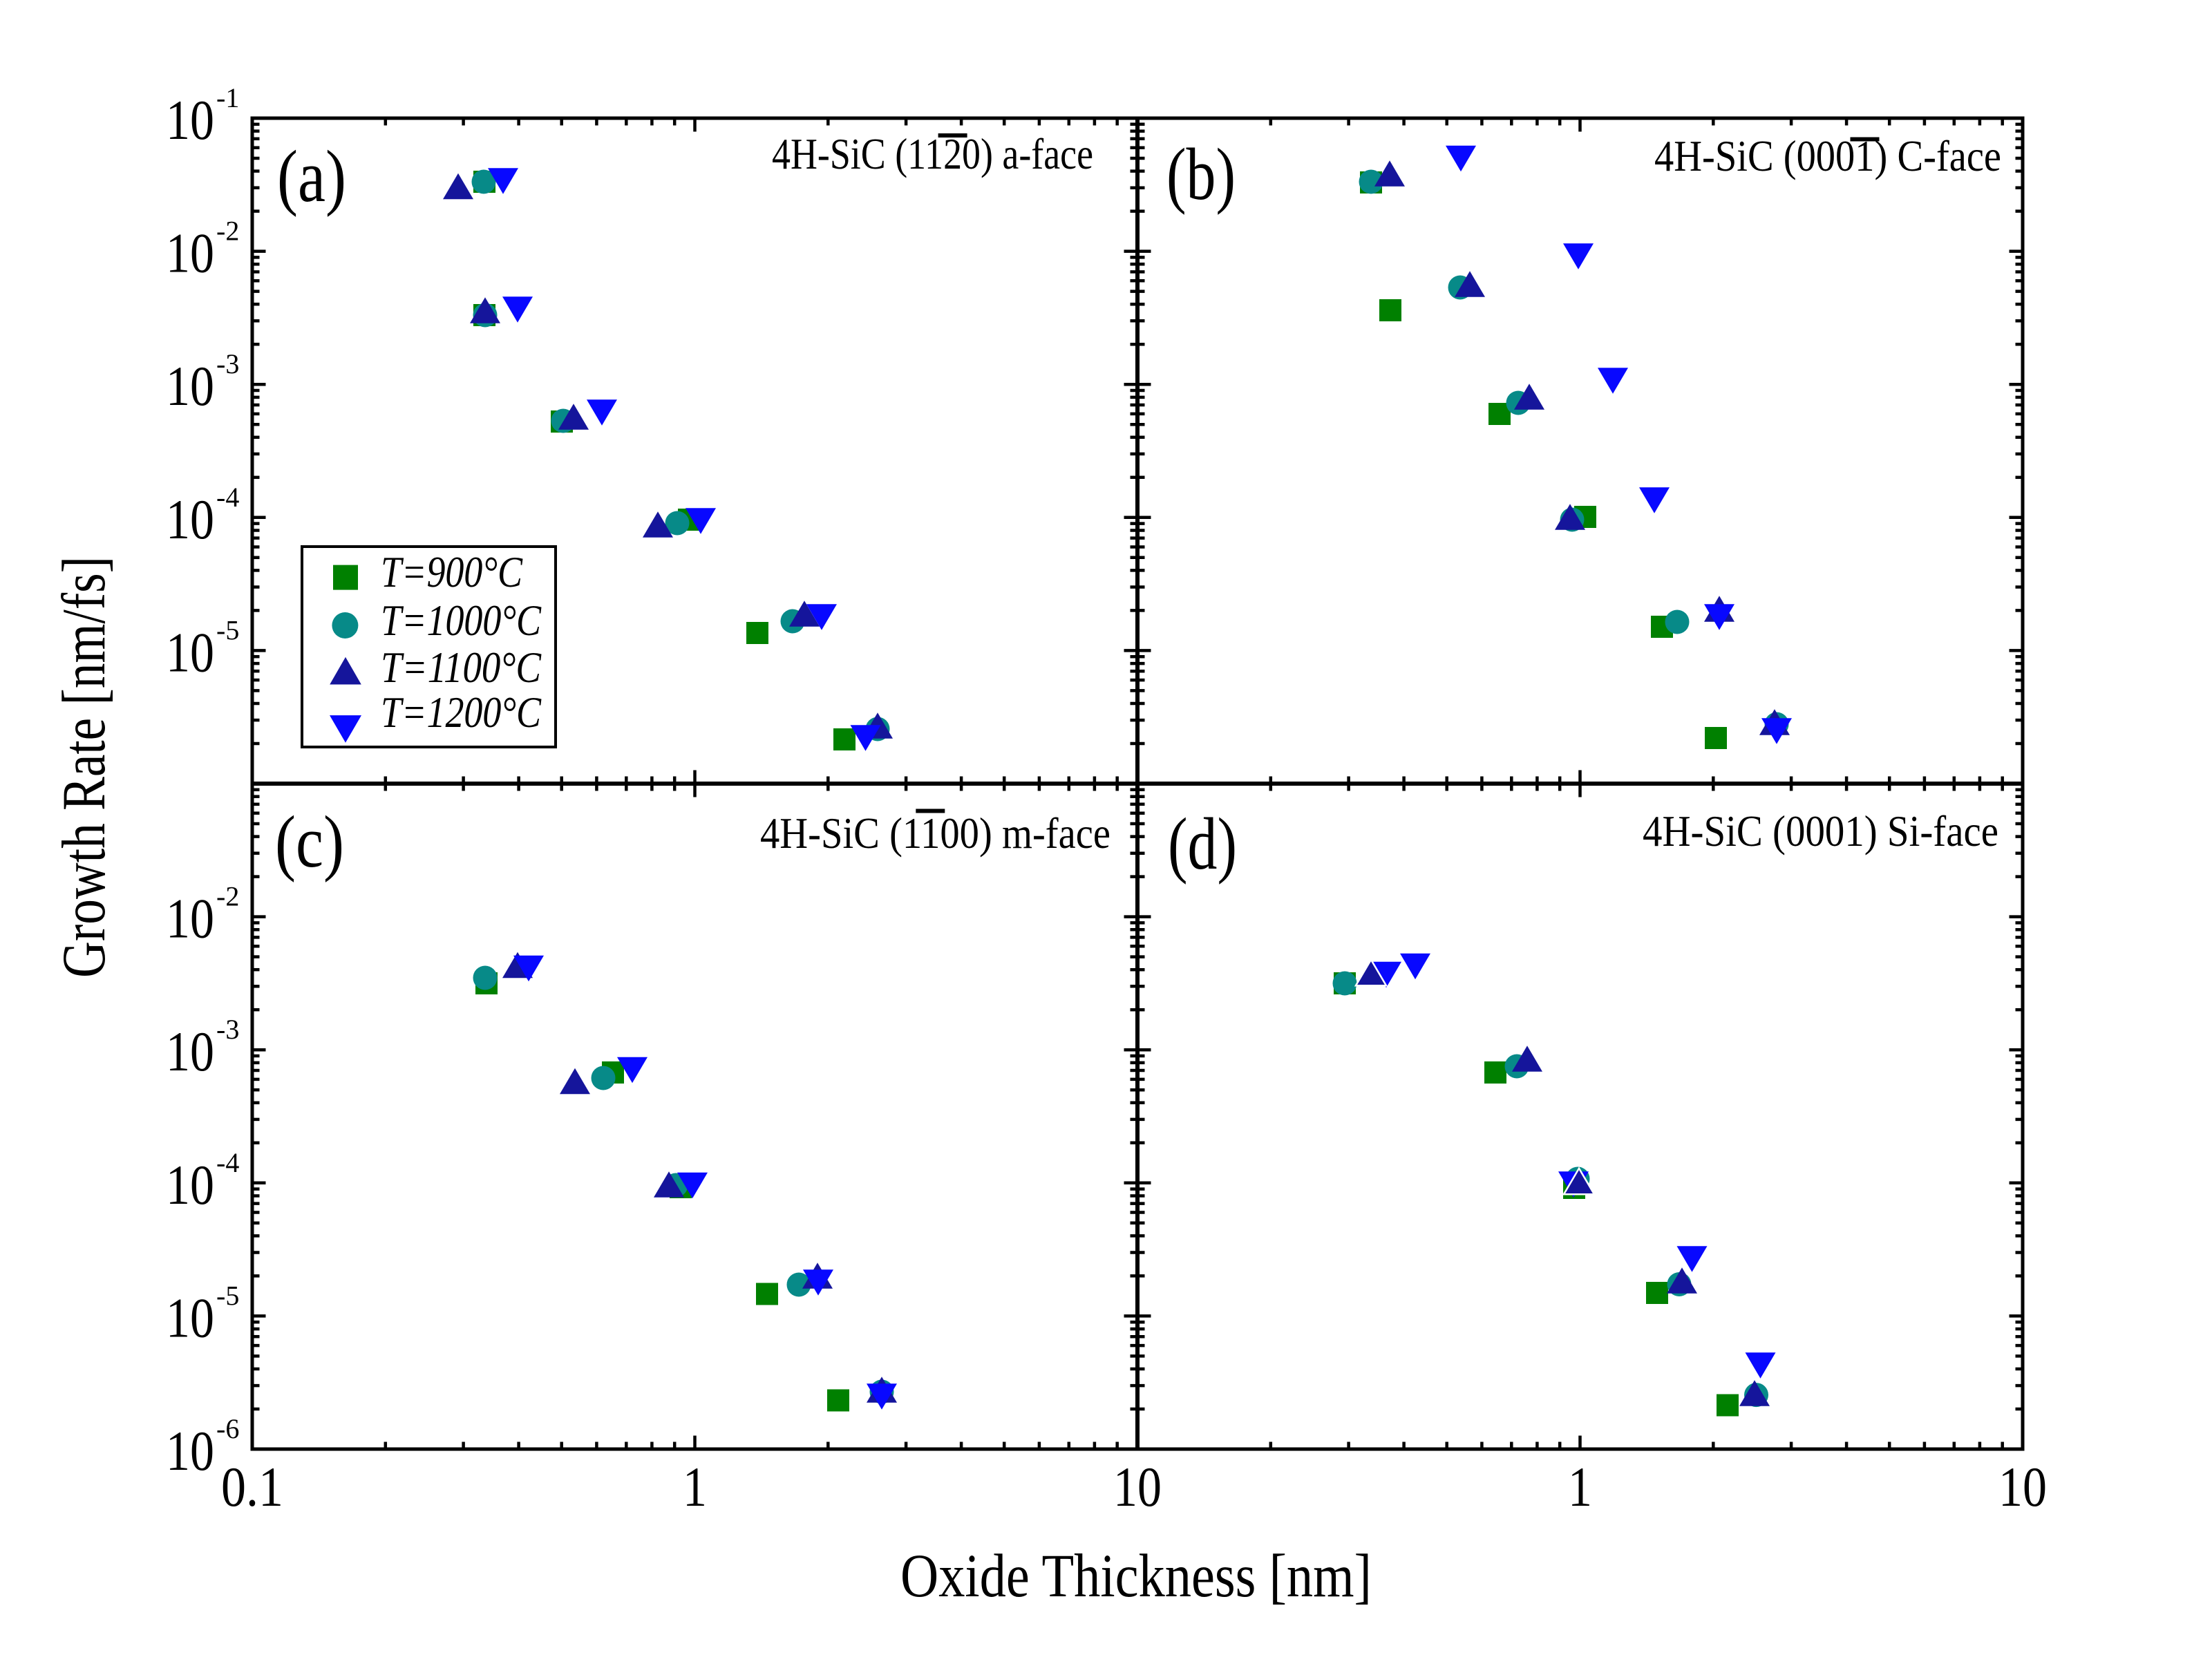 This screenshot has width=2212, height=1664. I want to click on svg-text: -6, so click(227, 1428).